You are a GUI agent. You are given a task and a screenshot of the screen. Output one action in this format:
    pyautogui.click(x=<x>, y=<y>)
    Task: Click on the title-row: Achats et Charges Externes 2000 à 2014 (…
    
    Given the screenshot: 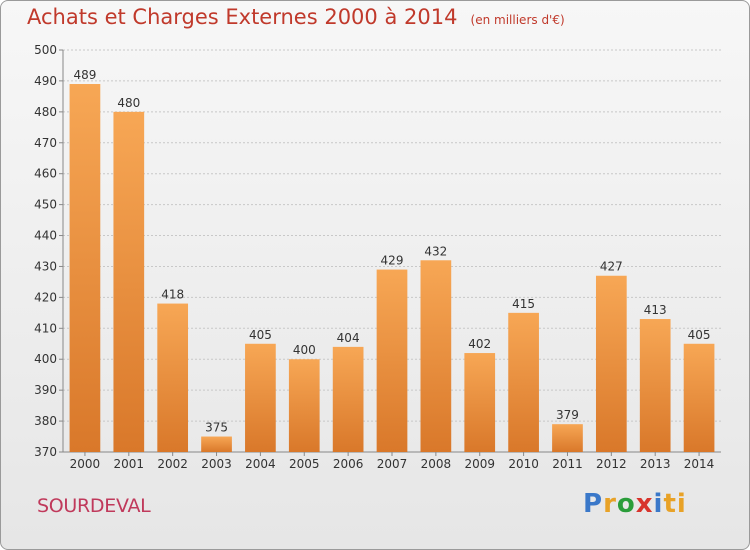 What is the action you would take?
    pyautogui.click(x=296, y=17)
    